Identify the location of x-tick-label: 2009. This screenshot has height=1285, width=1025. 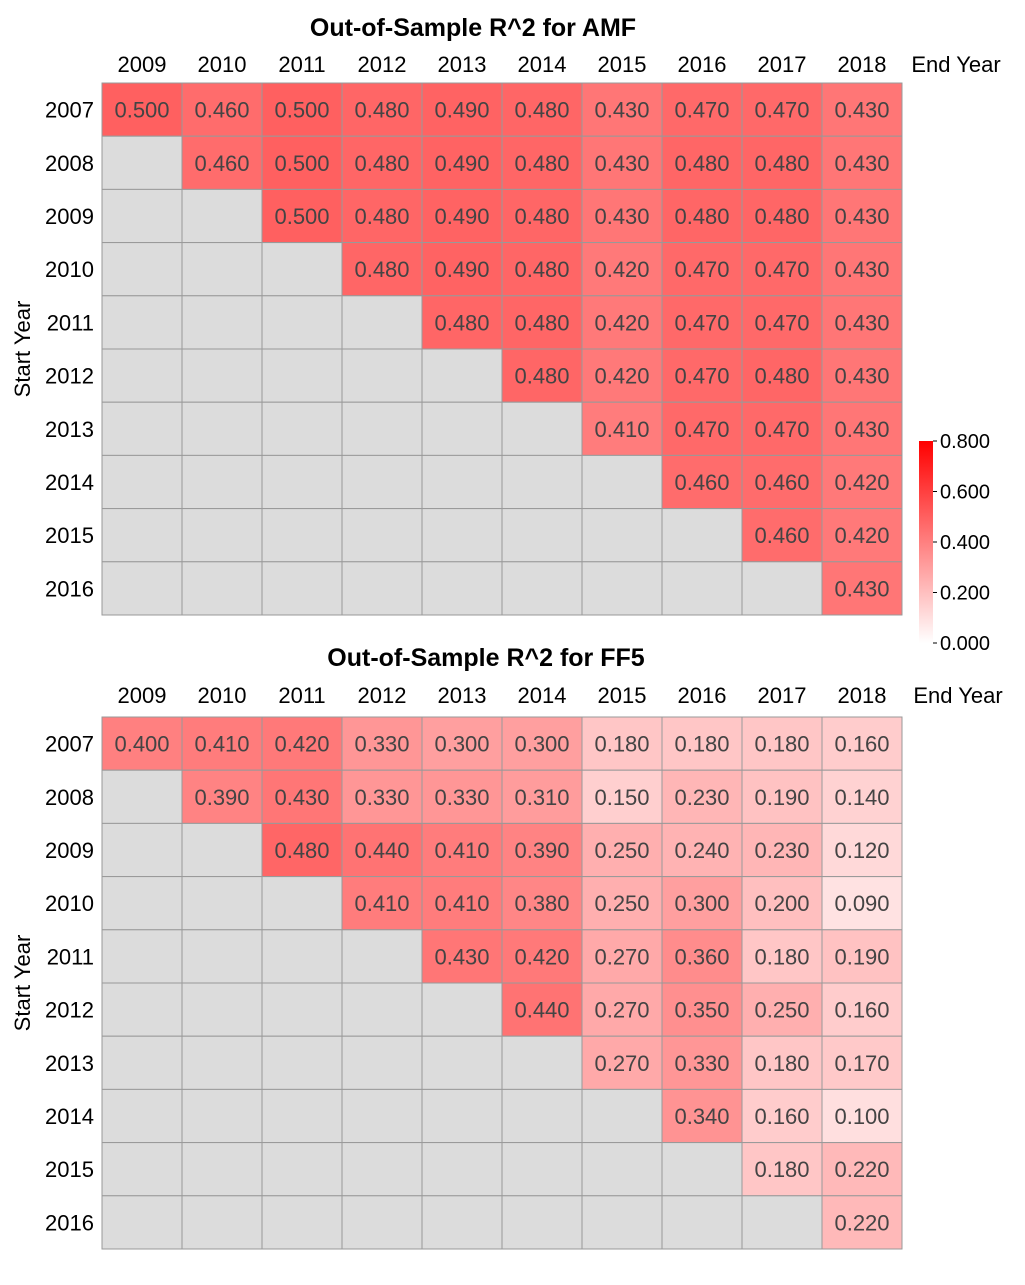
(142, 695).